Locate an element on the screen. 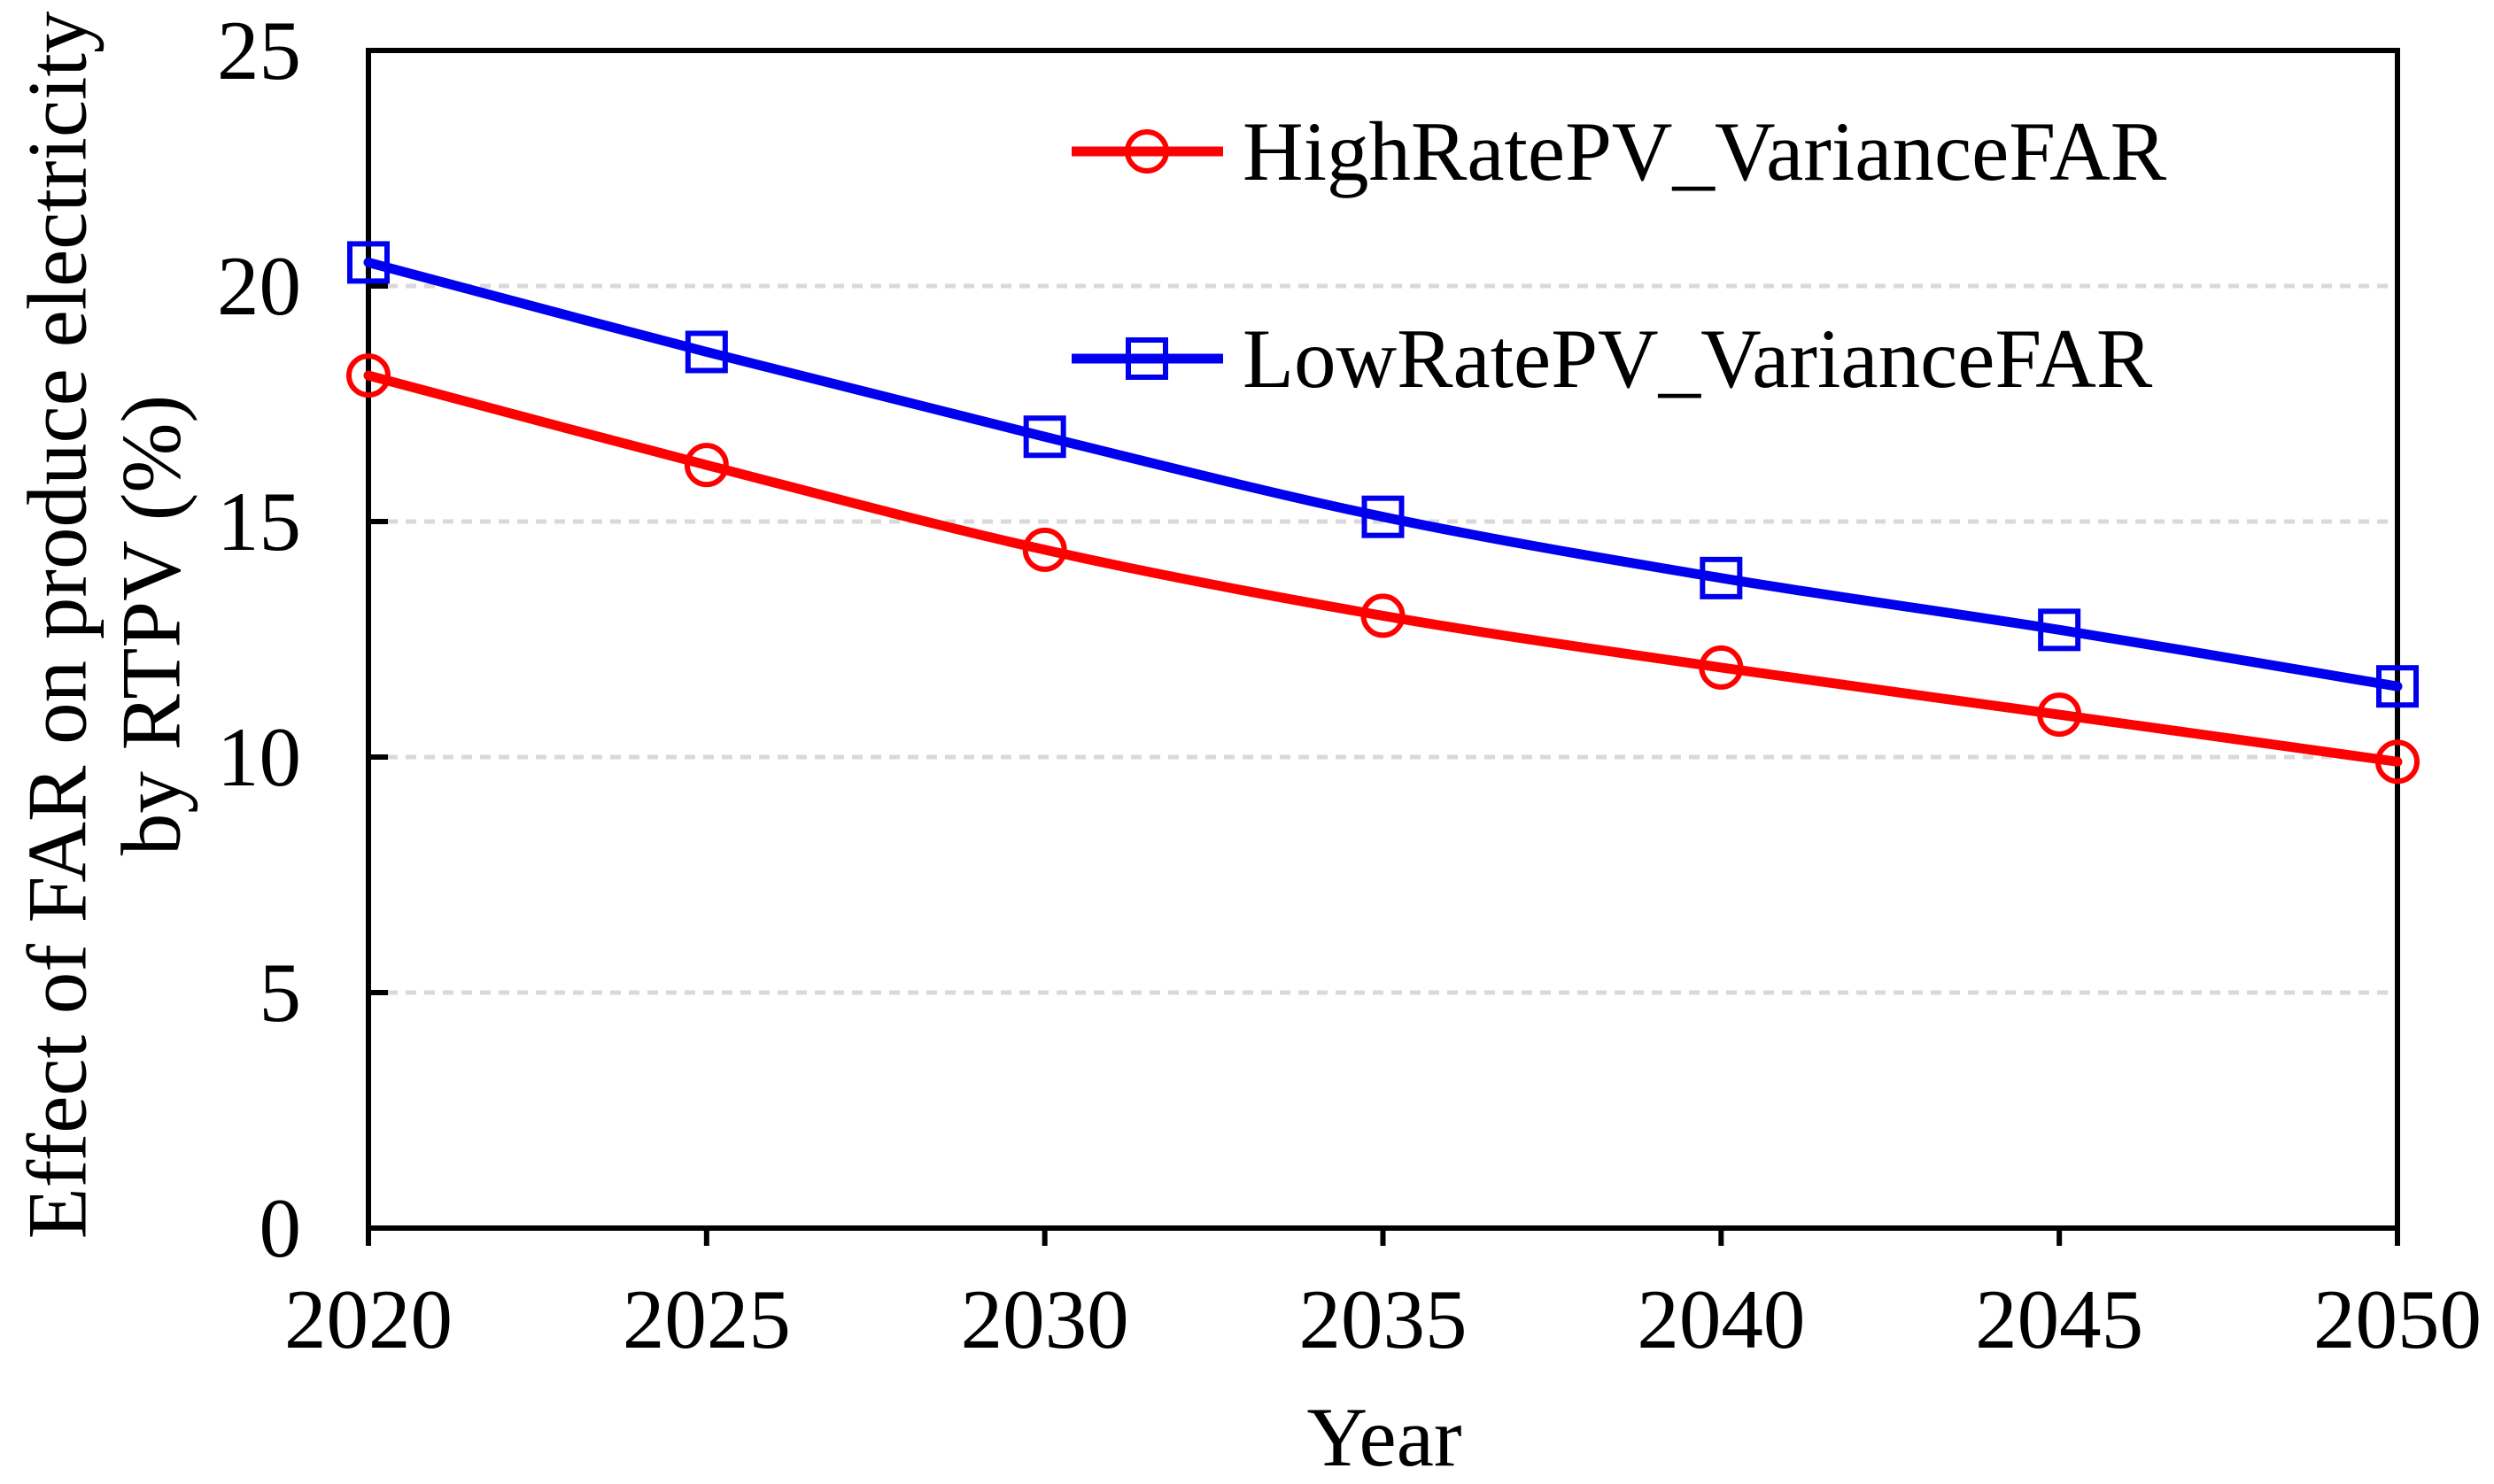  data-point-highratepv_variancefar-2030 is located at coordinates (1044, 549).